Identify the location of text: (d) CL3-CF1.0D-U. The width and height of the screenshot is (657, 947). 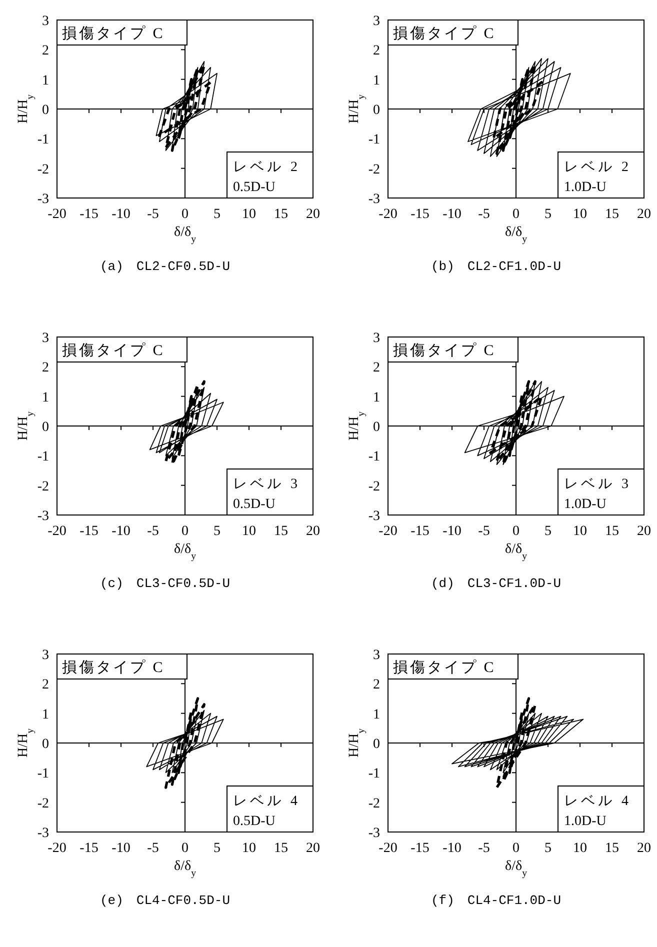
(496, 583).